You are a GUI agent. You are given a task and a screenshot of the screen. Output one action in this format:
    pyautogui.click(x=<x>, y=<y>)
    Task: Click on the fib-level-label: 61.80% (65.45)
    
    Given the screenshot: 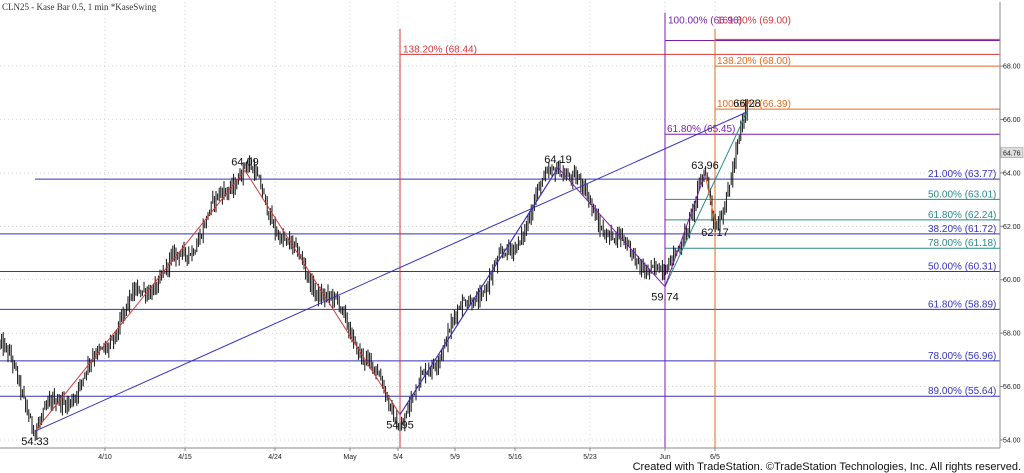 What is the action you would take?
    pyautogui.click(x=701, y=129)
    